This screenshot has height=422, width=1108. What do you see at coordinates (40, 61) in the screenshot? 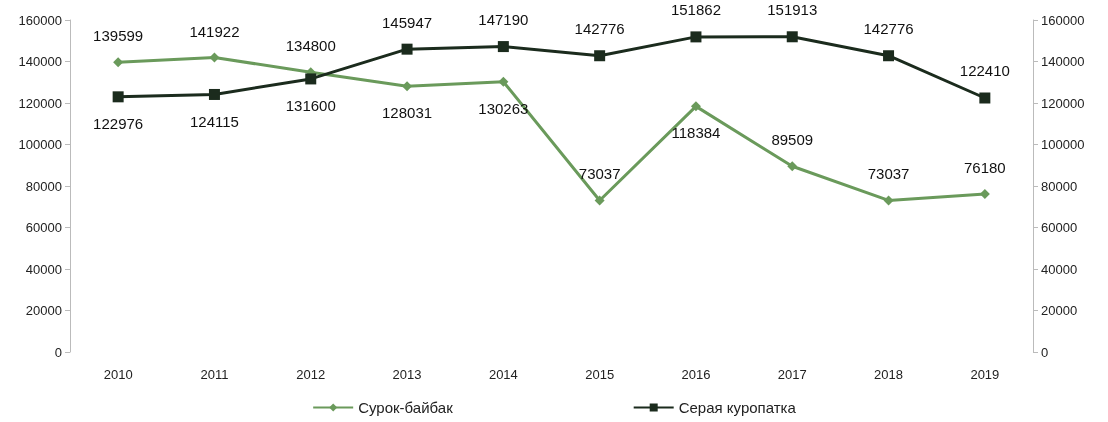
I see `y-tick-label: 140000` at bounding box center [40, 61].